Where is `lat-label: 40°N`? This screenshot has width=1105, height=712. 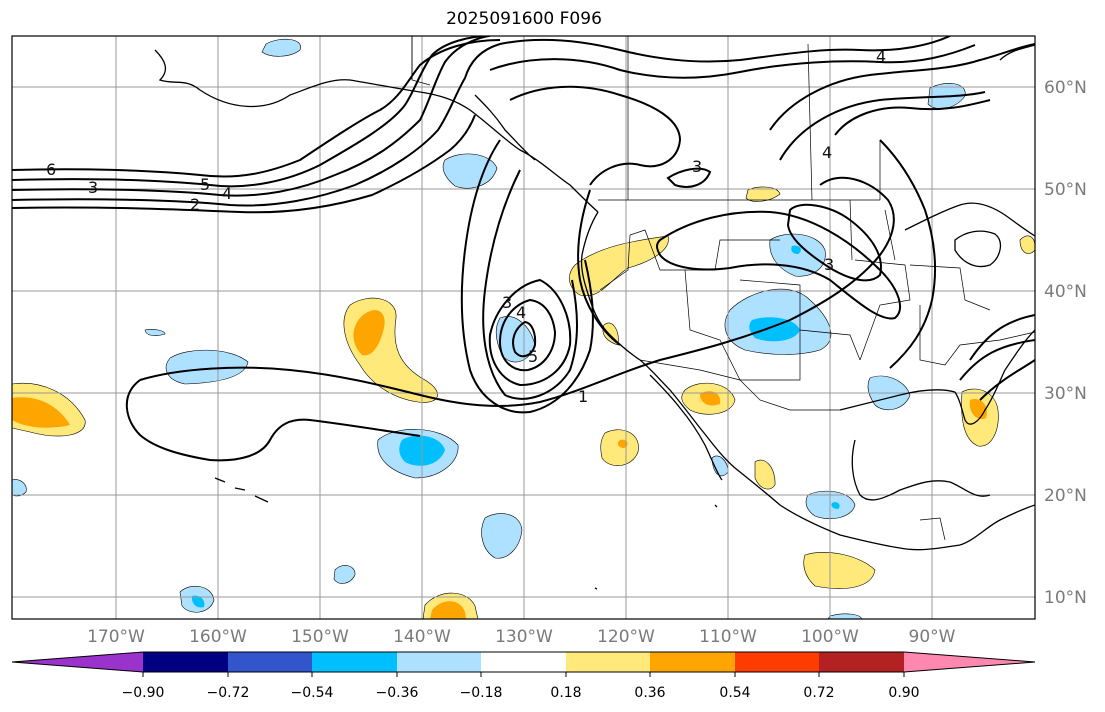 lat-label: 40°N is located at coordinates (1065, 292).